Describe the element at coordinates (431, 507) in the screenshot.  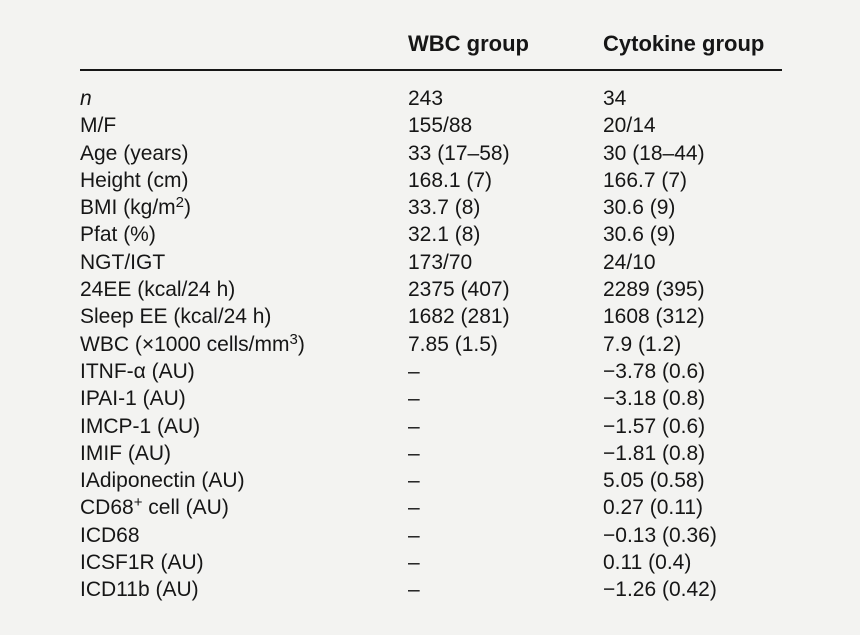
I see `table-row: CD68+ cell (AU) – 0.27 (0.11)` at that location.